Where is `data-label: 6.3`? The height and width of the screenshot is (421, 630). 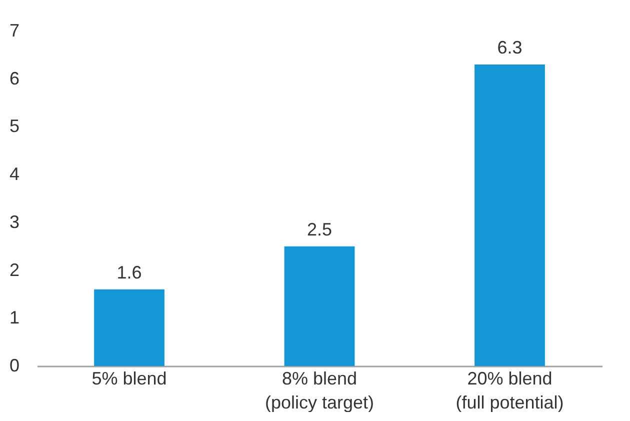 data-label: 6.3 is located at coordinates (509, 48).